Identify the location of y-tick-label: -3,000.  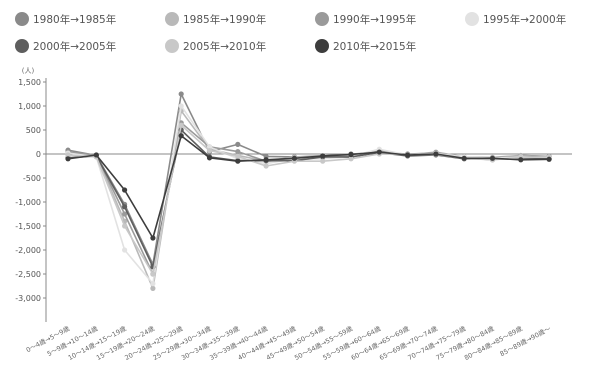
(28, 298).